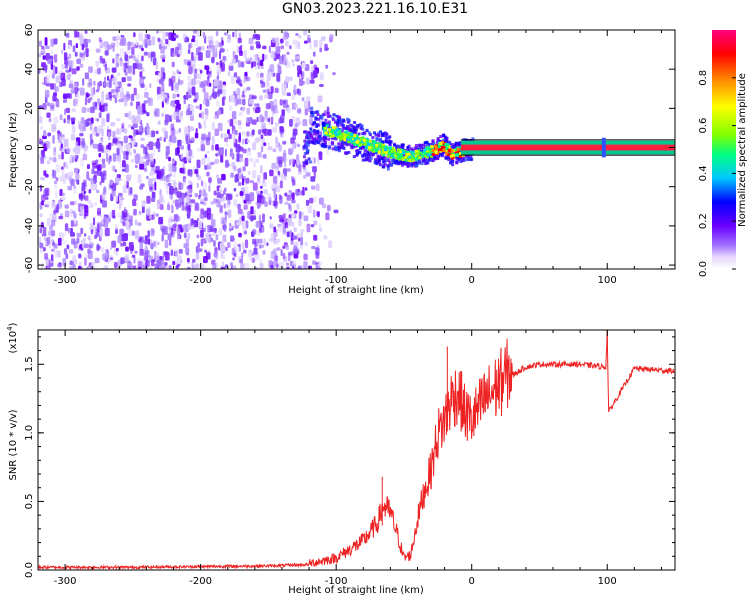  Describe the element at coordinates (742, 150) in the screenshot. I see `colorbar-label: Normalized spectral amplitude` at that location.